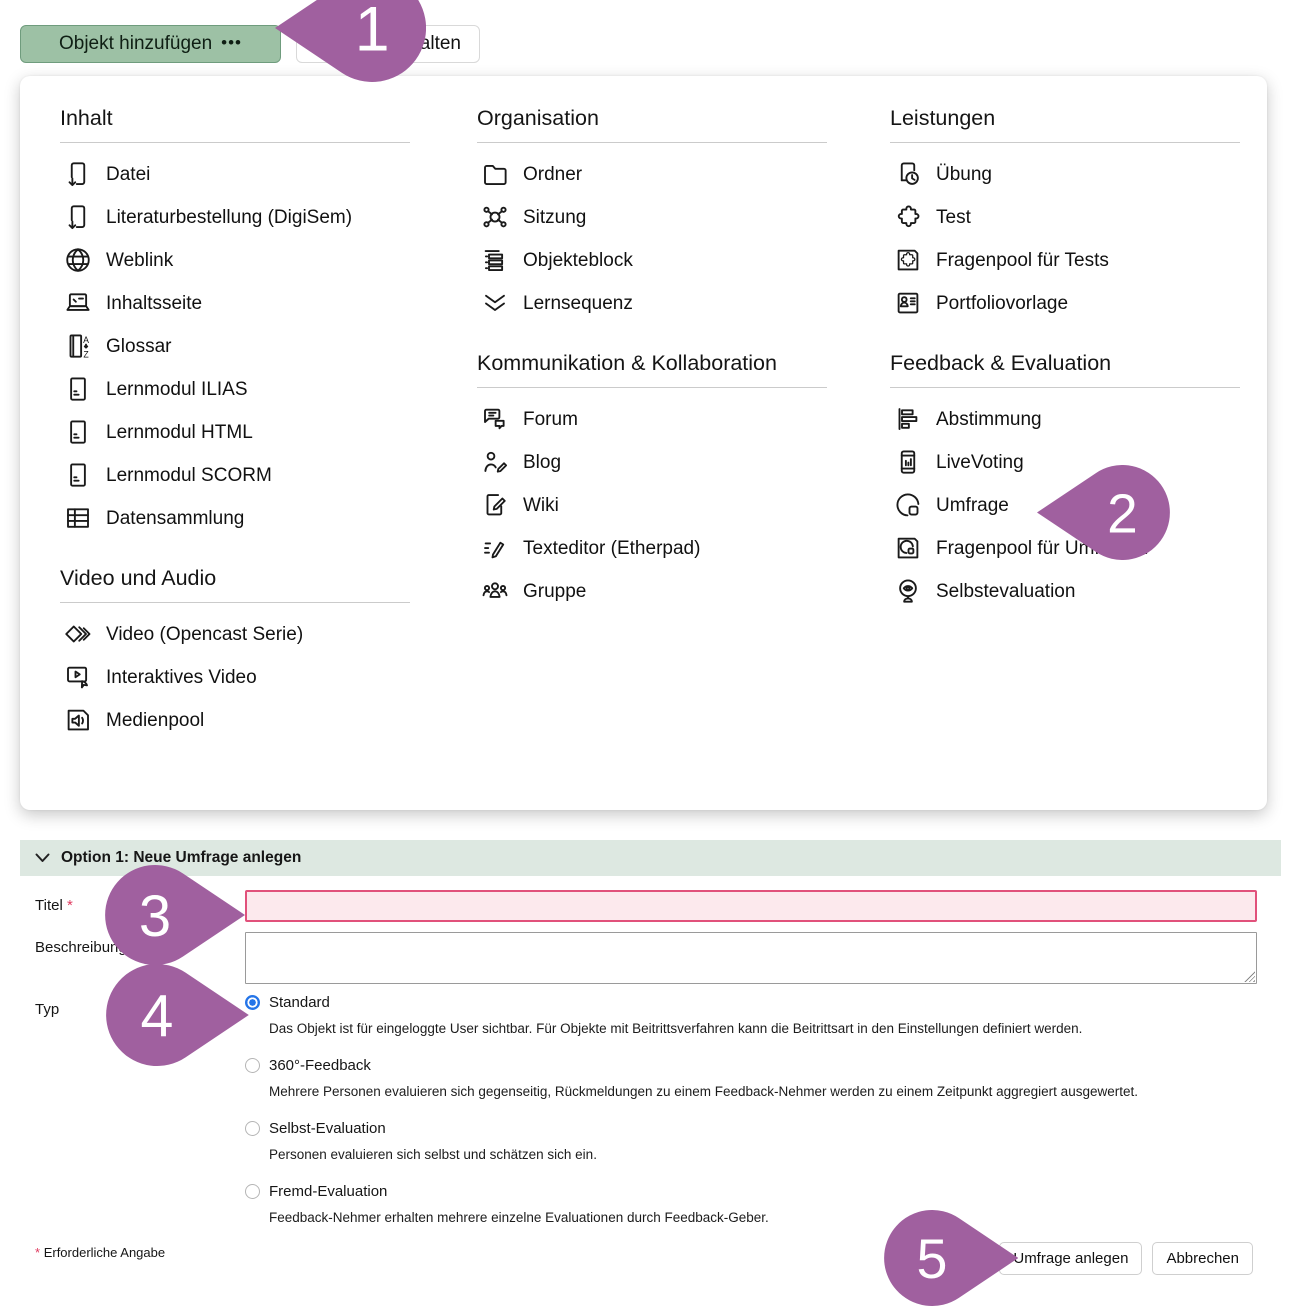  What do you see at coordinates (440, 43) in the screenshot?
I see `secondary-button-label: alten` at bounding box center [440, 43].